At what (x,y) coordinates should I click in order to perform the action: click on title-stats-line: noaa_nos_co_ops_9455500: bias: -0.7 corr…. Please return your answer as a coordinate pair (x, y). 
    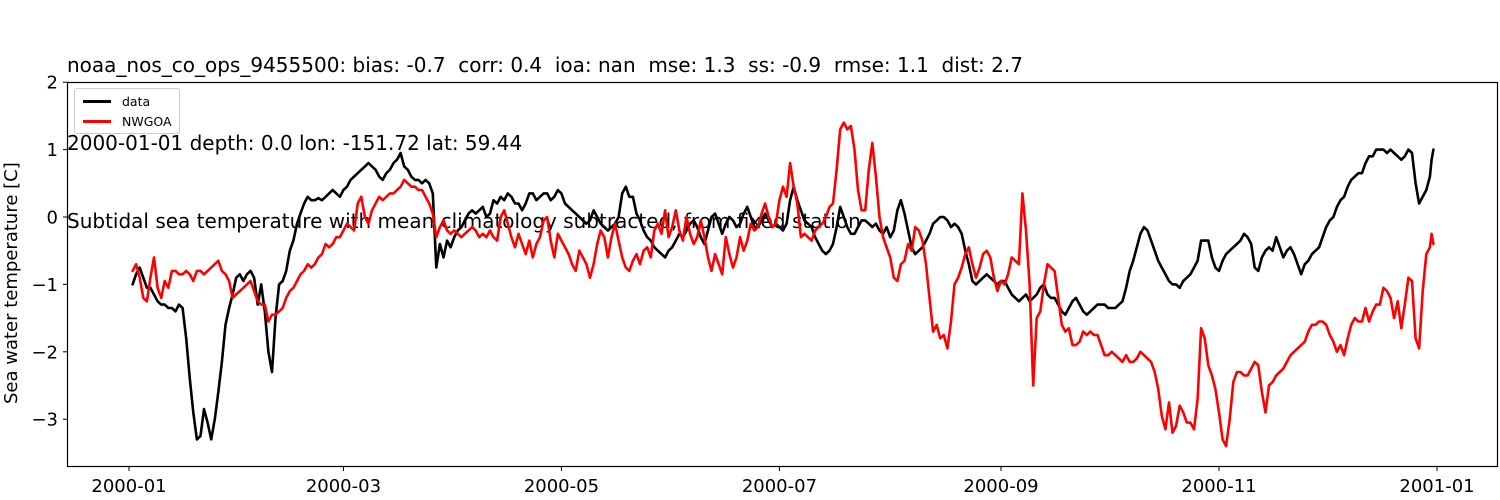
    Looking at the image, I should click on (545, 65).